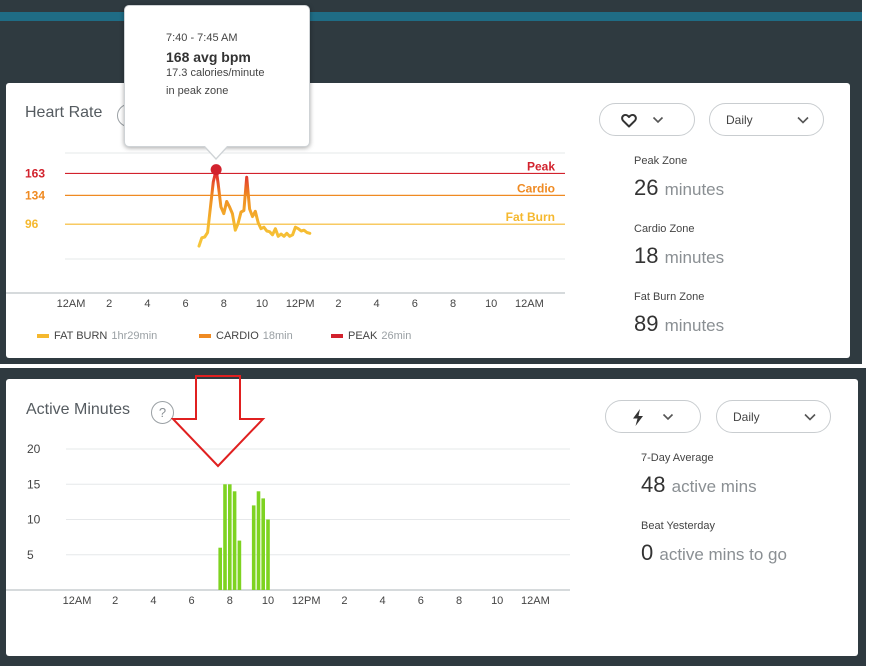  I want to click on annotation-arrow, so click(218, 421).